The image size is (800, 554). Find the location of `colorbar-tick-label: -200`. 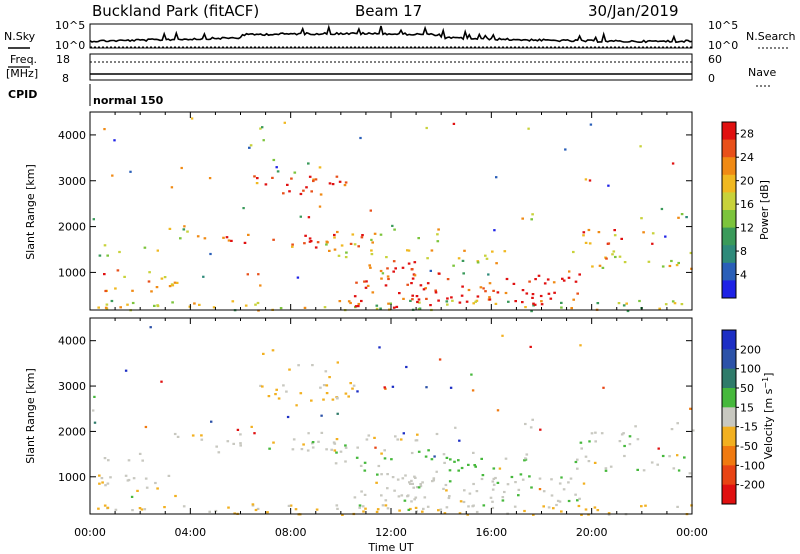

colorbar-tick-label: -200 is located at coordinates (752, 485).